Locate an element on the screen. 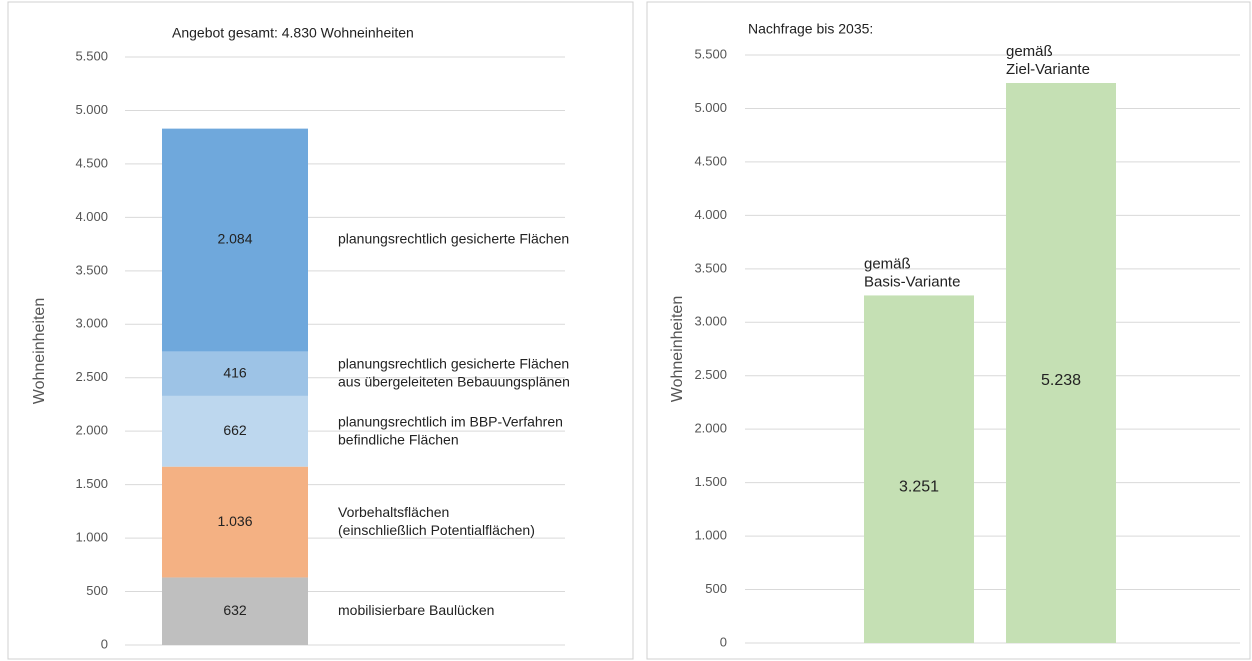  value-label: 632 is located at coordinates (235, 610).